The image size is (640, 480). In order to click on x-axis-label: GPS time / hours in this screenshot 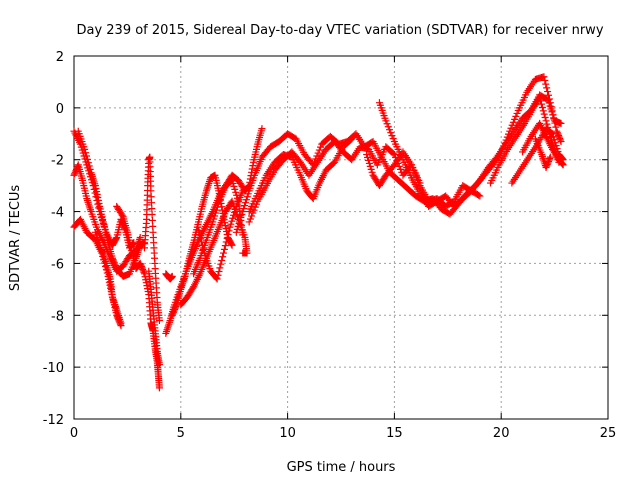, I will do `click(341, 467)`.